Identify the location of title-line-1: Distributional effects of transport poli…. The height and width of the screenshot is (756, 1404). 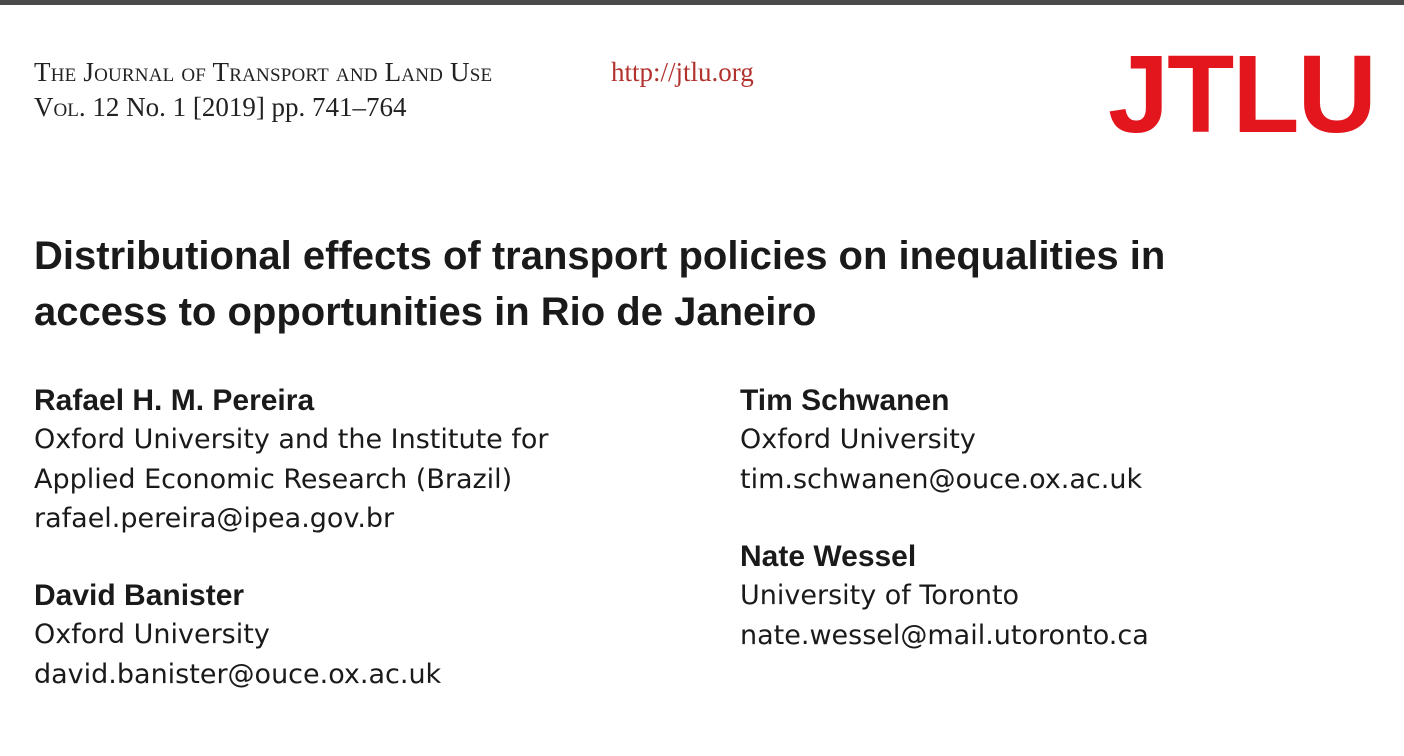
(600, 256).